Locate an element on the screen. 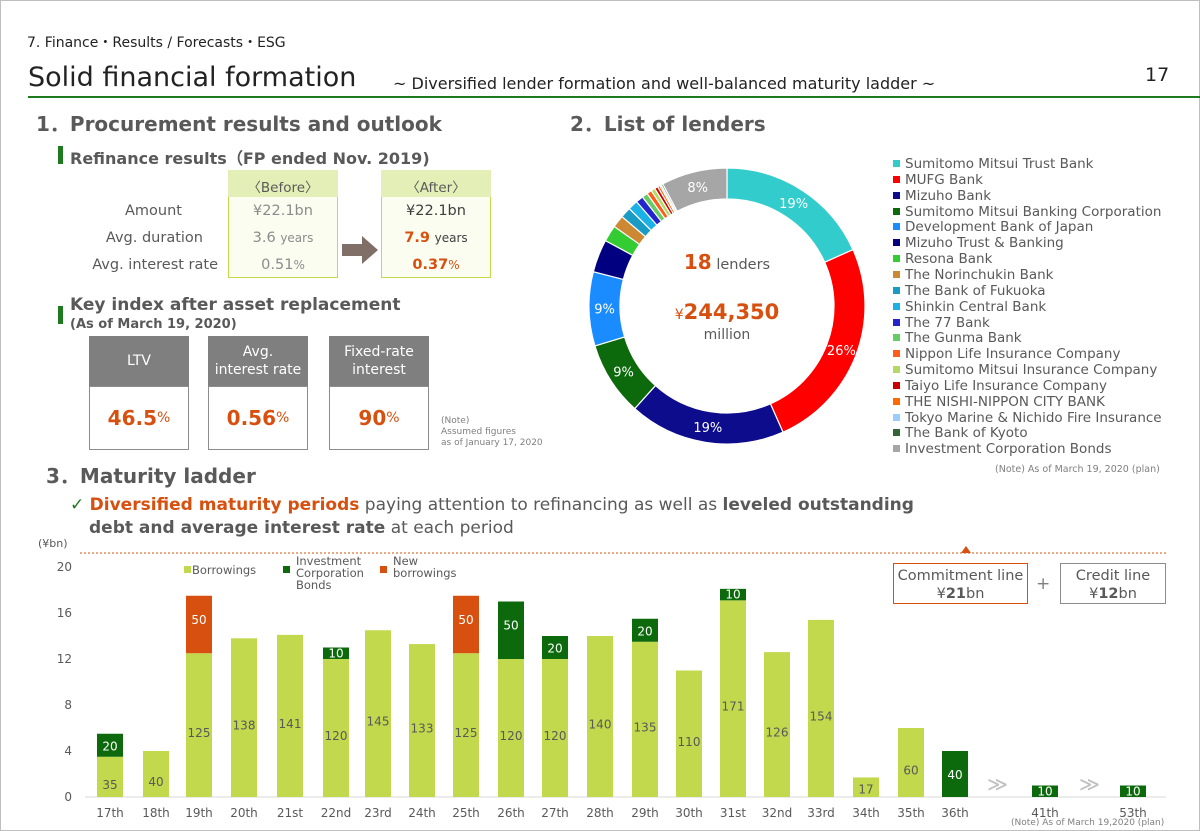 The width and height of the screenshot is (1200, 831). bar-data-label: 50 is located at coordinates (465, 620).